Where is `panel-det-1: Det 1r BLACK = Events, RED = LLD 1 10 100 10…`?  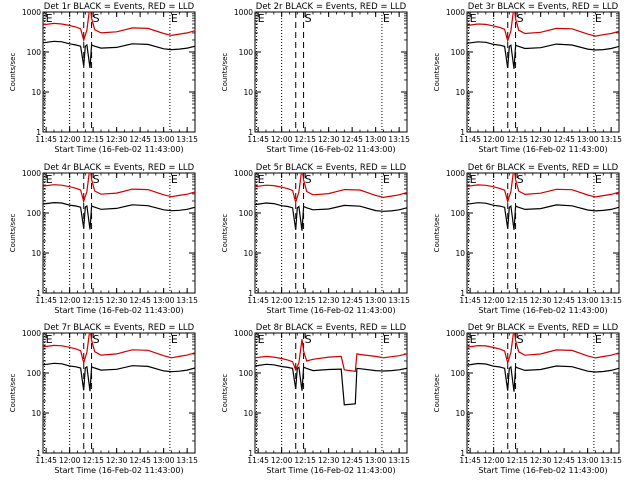
panel-det-1: Det 1r BLACK = Events, RED = LLD 1 10 100 10… is located at coordinates (103, 78).